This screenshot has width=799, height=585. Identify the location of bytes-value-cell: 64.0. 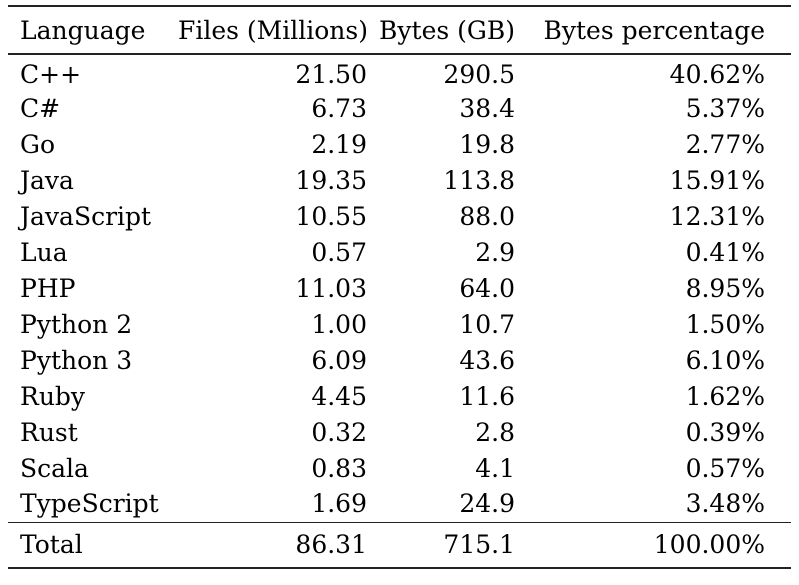
(487, 288).